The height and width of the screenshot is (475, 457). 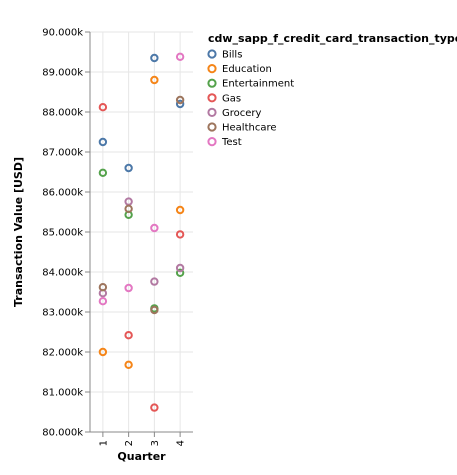 I want to click on y-tick-label: 81.000k, so click(x=62, y=393).